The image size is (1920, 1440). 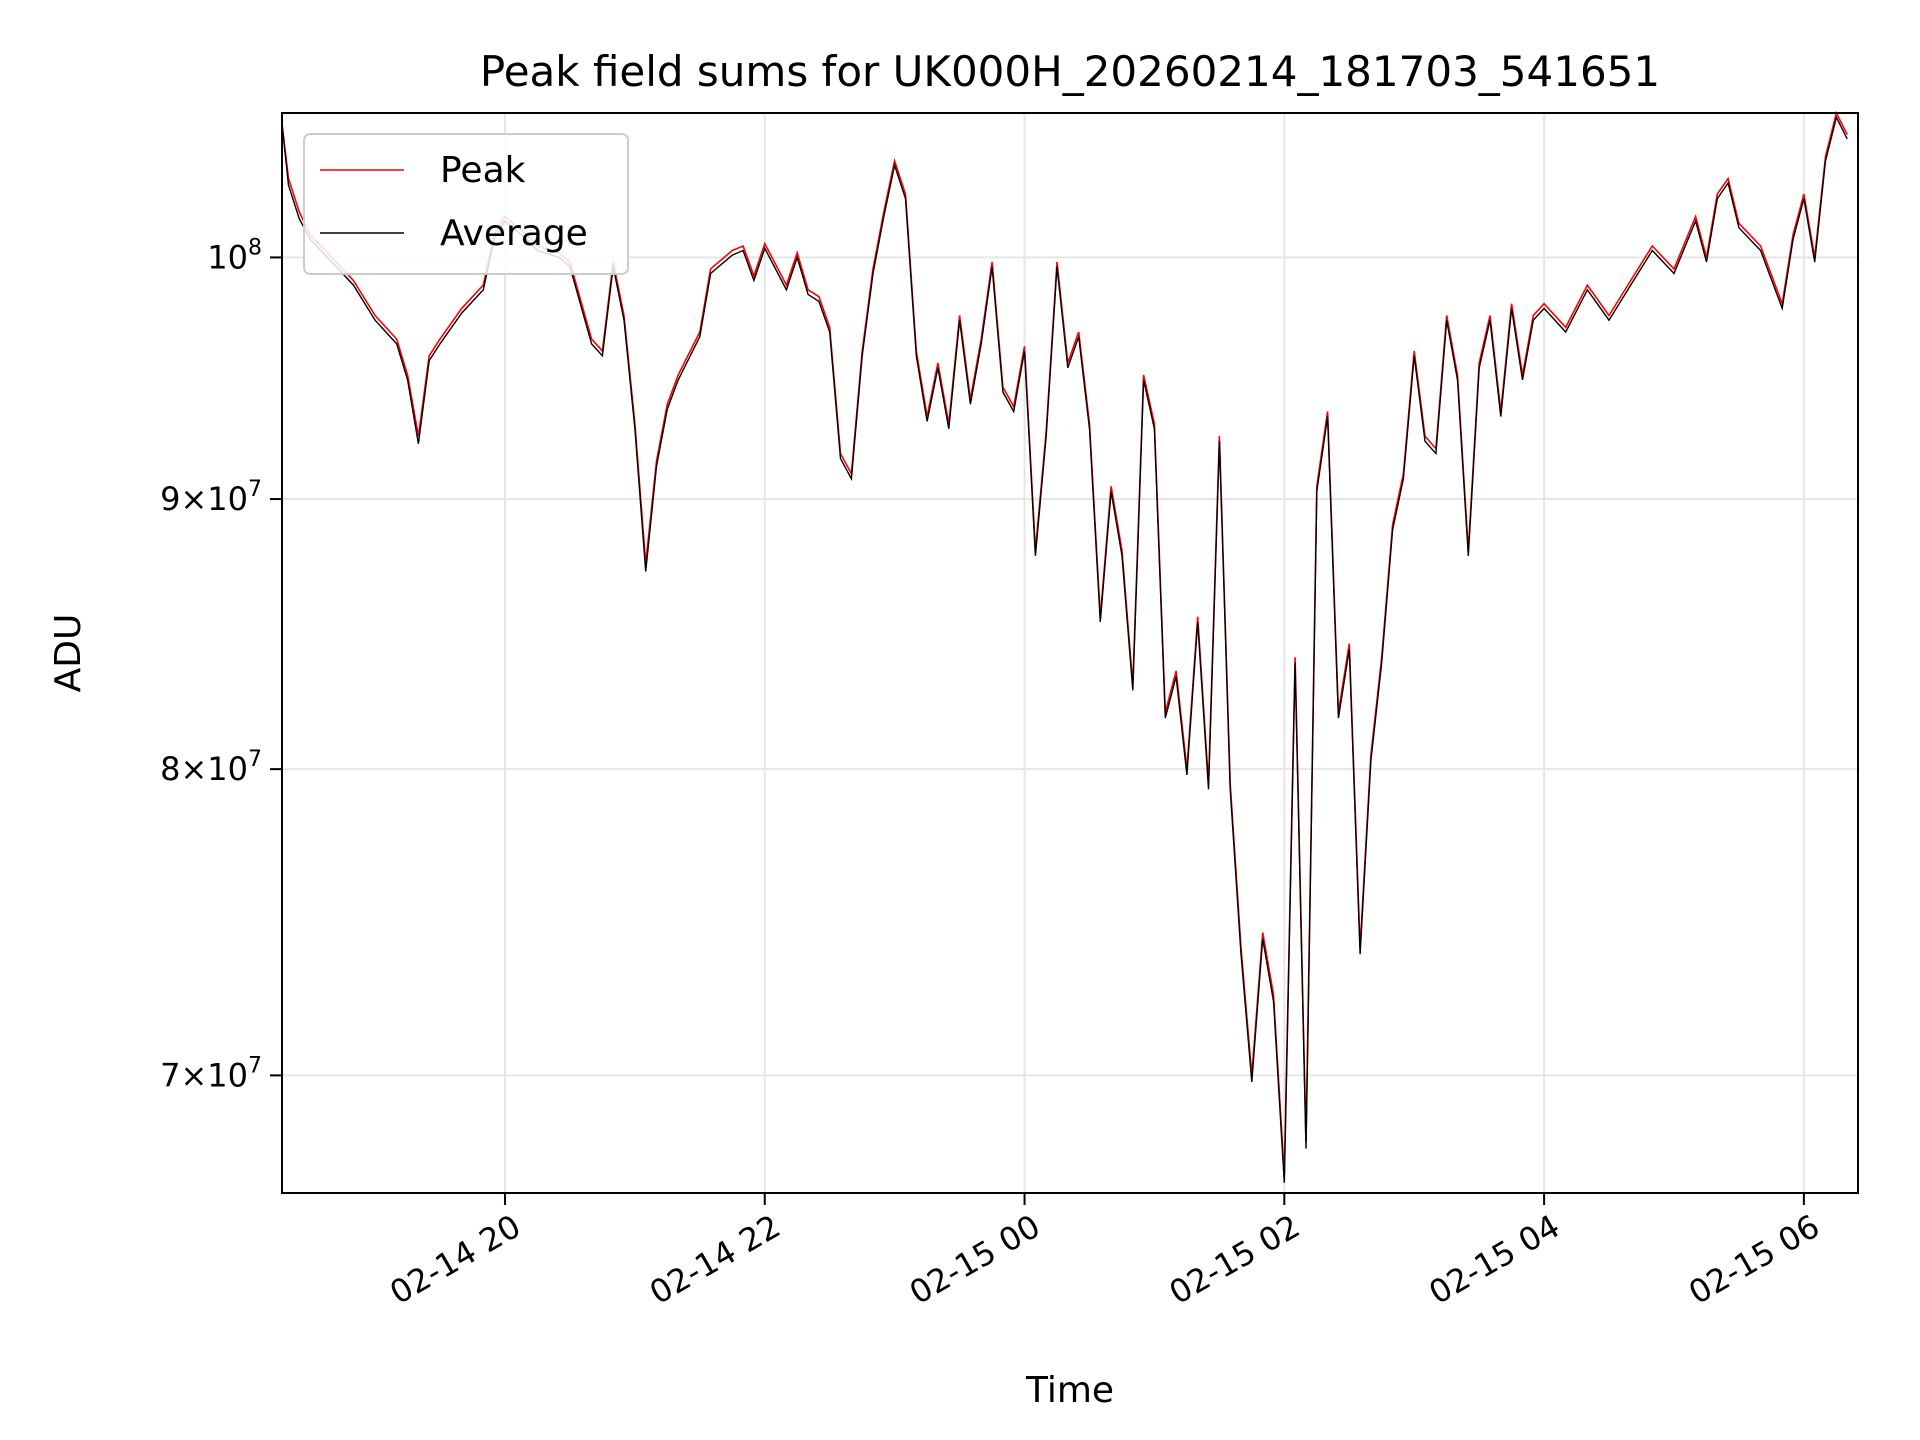 What do you see at coordinates (234, 255) in the screenshot?
I see `y-tick-label: 108` at bounding box center [234, 255].